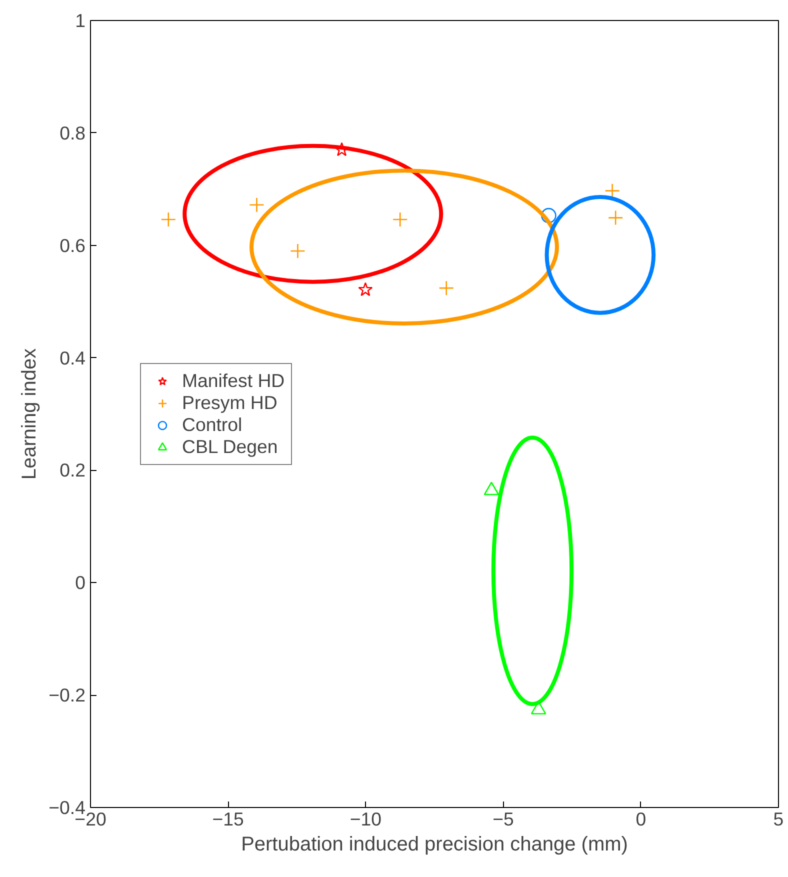 This screenshot has height=877, width=788. I want to click on y-tick-label: 1, so click(80, 20).